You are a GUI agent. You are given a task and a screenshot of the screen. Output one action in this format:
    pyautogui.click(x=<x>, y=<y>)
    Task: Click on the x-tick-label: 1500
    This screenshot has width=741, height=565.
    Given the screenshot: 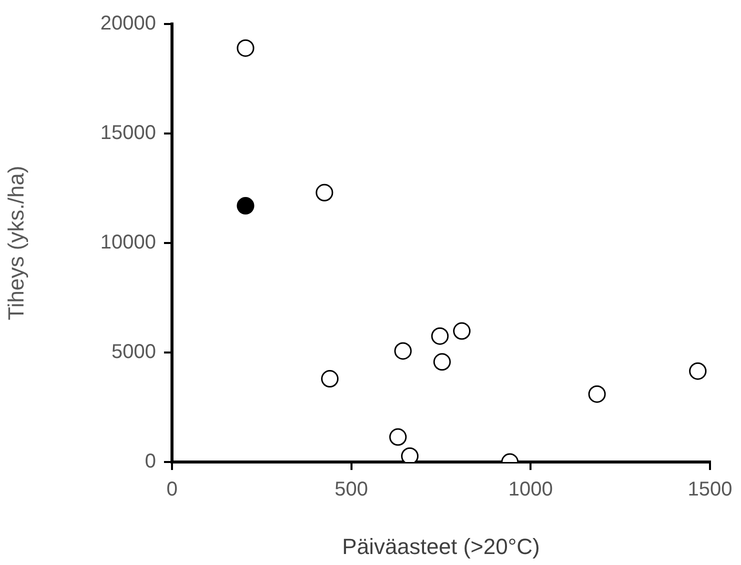 What is the action you would take?
    pyautogui.click(x=710, y=489)
    